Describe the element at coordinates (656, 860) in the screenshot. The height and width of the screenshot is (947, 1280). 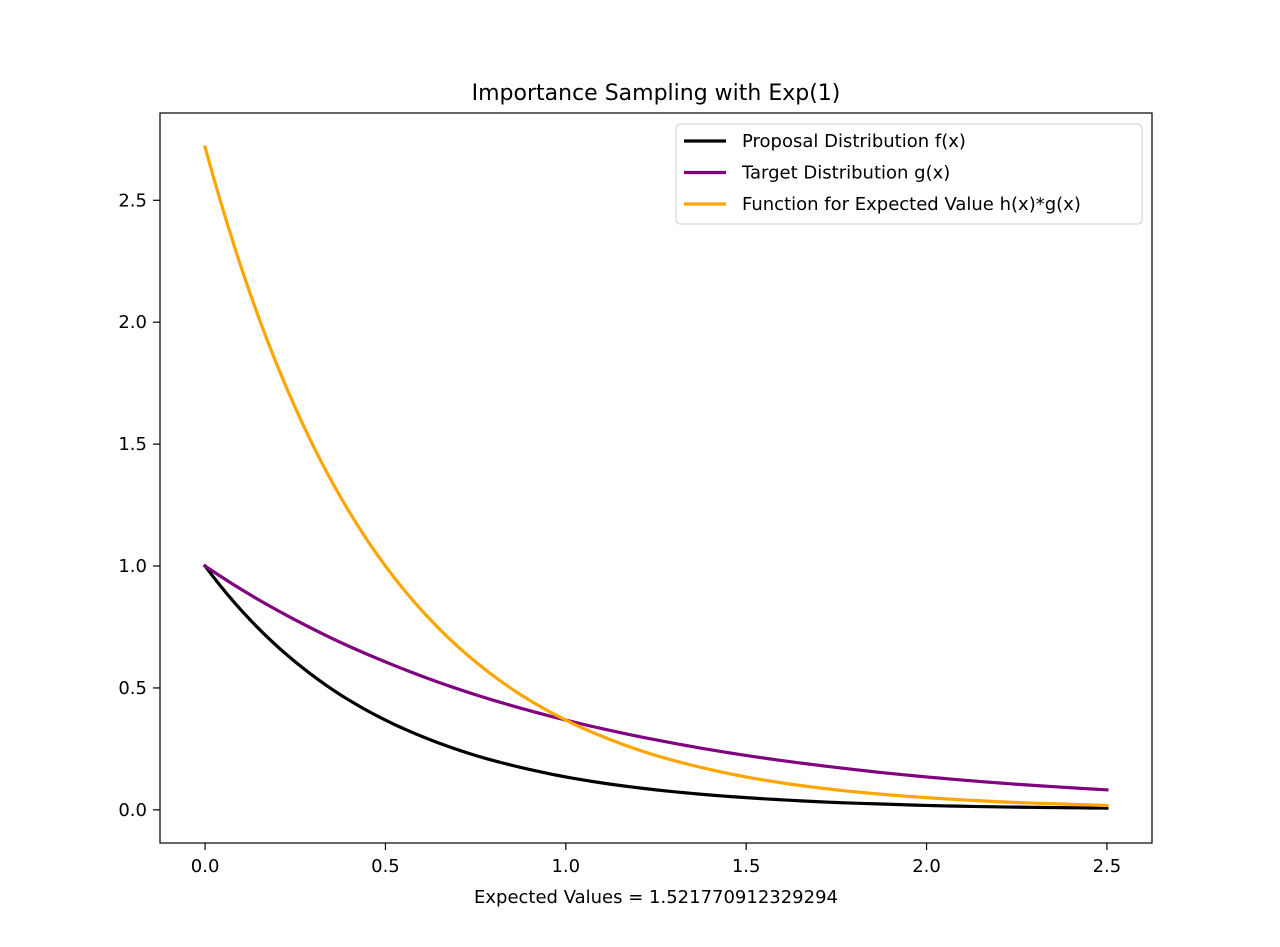
I see `x-axis-ticks: 0.0 0.5 1.0 1.5 2.0 2.5` at that location.